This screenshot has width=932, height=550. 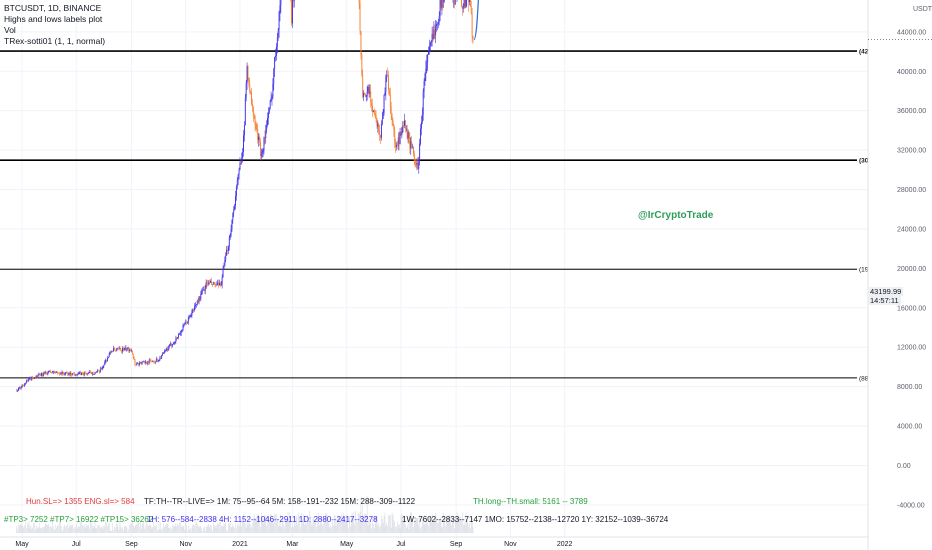 What do you see at coordinates (434, 542) in the screenshot?
I see `time-axis: May Jul Sep Nov 2021 Mar May Jul Sep Nov 2022` at bounding box center [434, 542].